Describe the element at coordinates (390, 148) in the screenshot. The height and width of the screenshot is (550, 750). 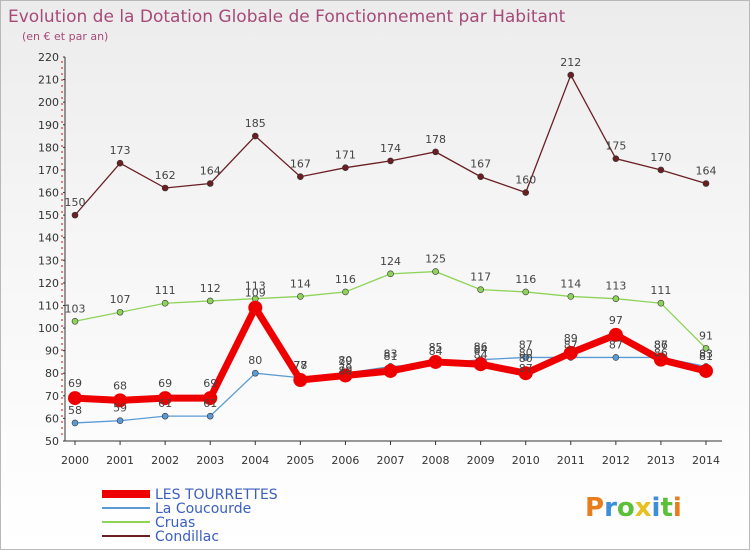
I see `data-label: 174` at that location.